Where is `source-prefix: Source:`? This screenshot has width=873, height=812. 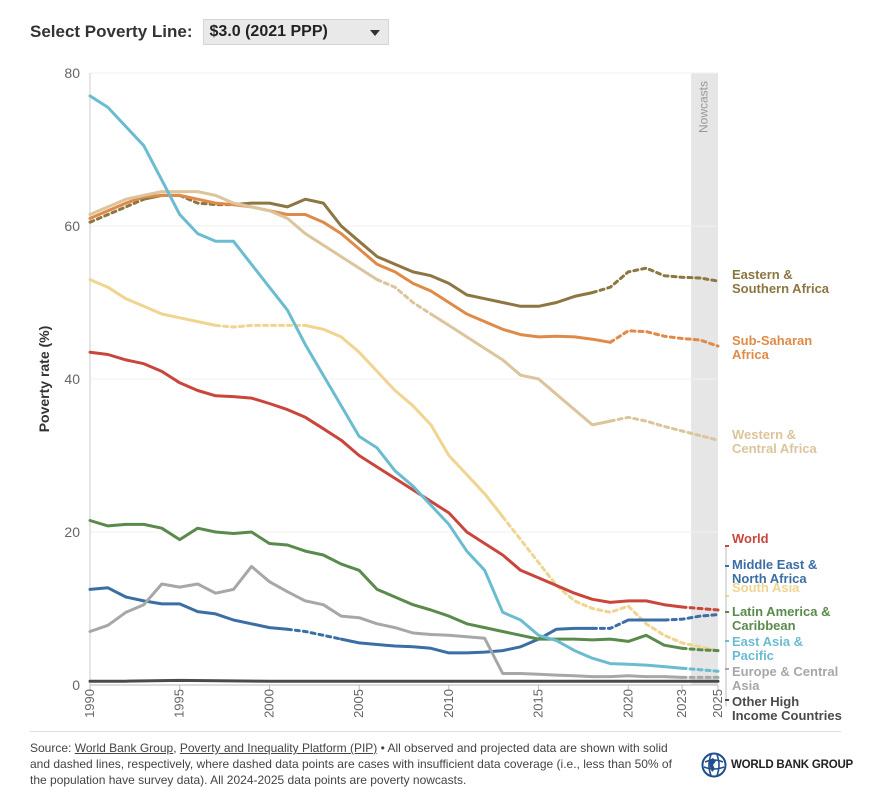
source-prefix: Source: is located at coordinates (52, 748).